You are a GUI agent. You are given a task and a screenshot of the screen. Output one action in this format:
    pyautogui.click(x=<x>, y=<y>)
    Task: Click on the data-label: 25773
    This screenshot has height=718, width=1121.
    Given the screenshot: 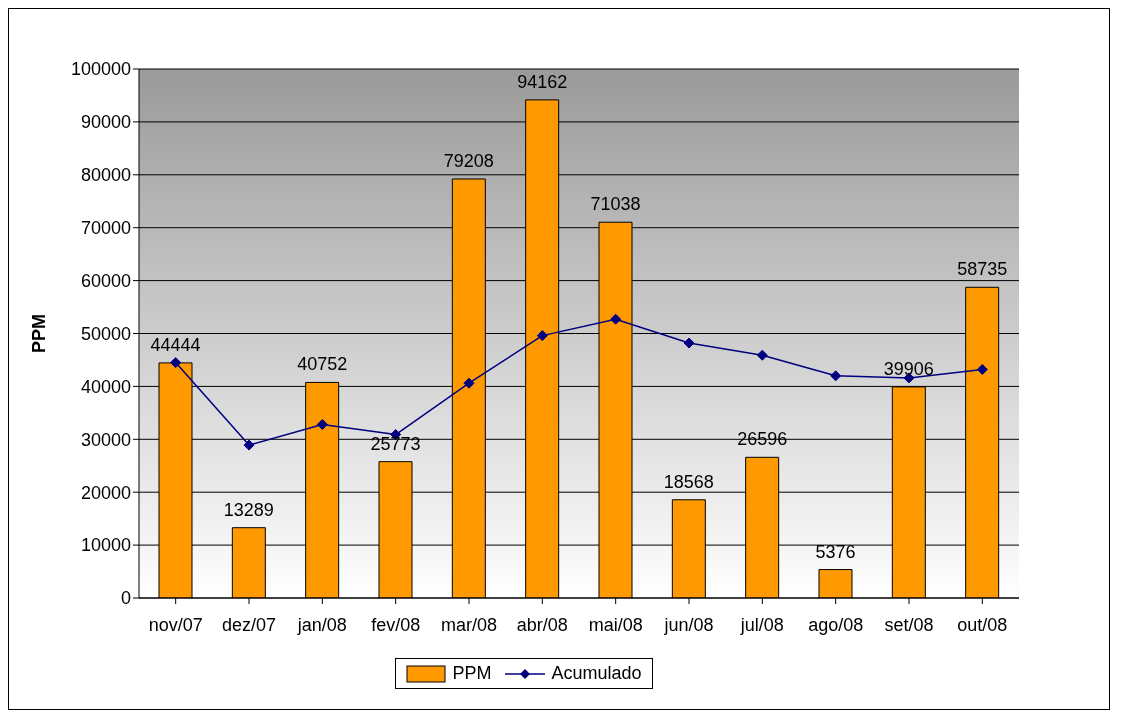 What is the action you would take?
    pyautogui.click(x=395, y=443)
    